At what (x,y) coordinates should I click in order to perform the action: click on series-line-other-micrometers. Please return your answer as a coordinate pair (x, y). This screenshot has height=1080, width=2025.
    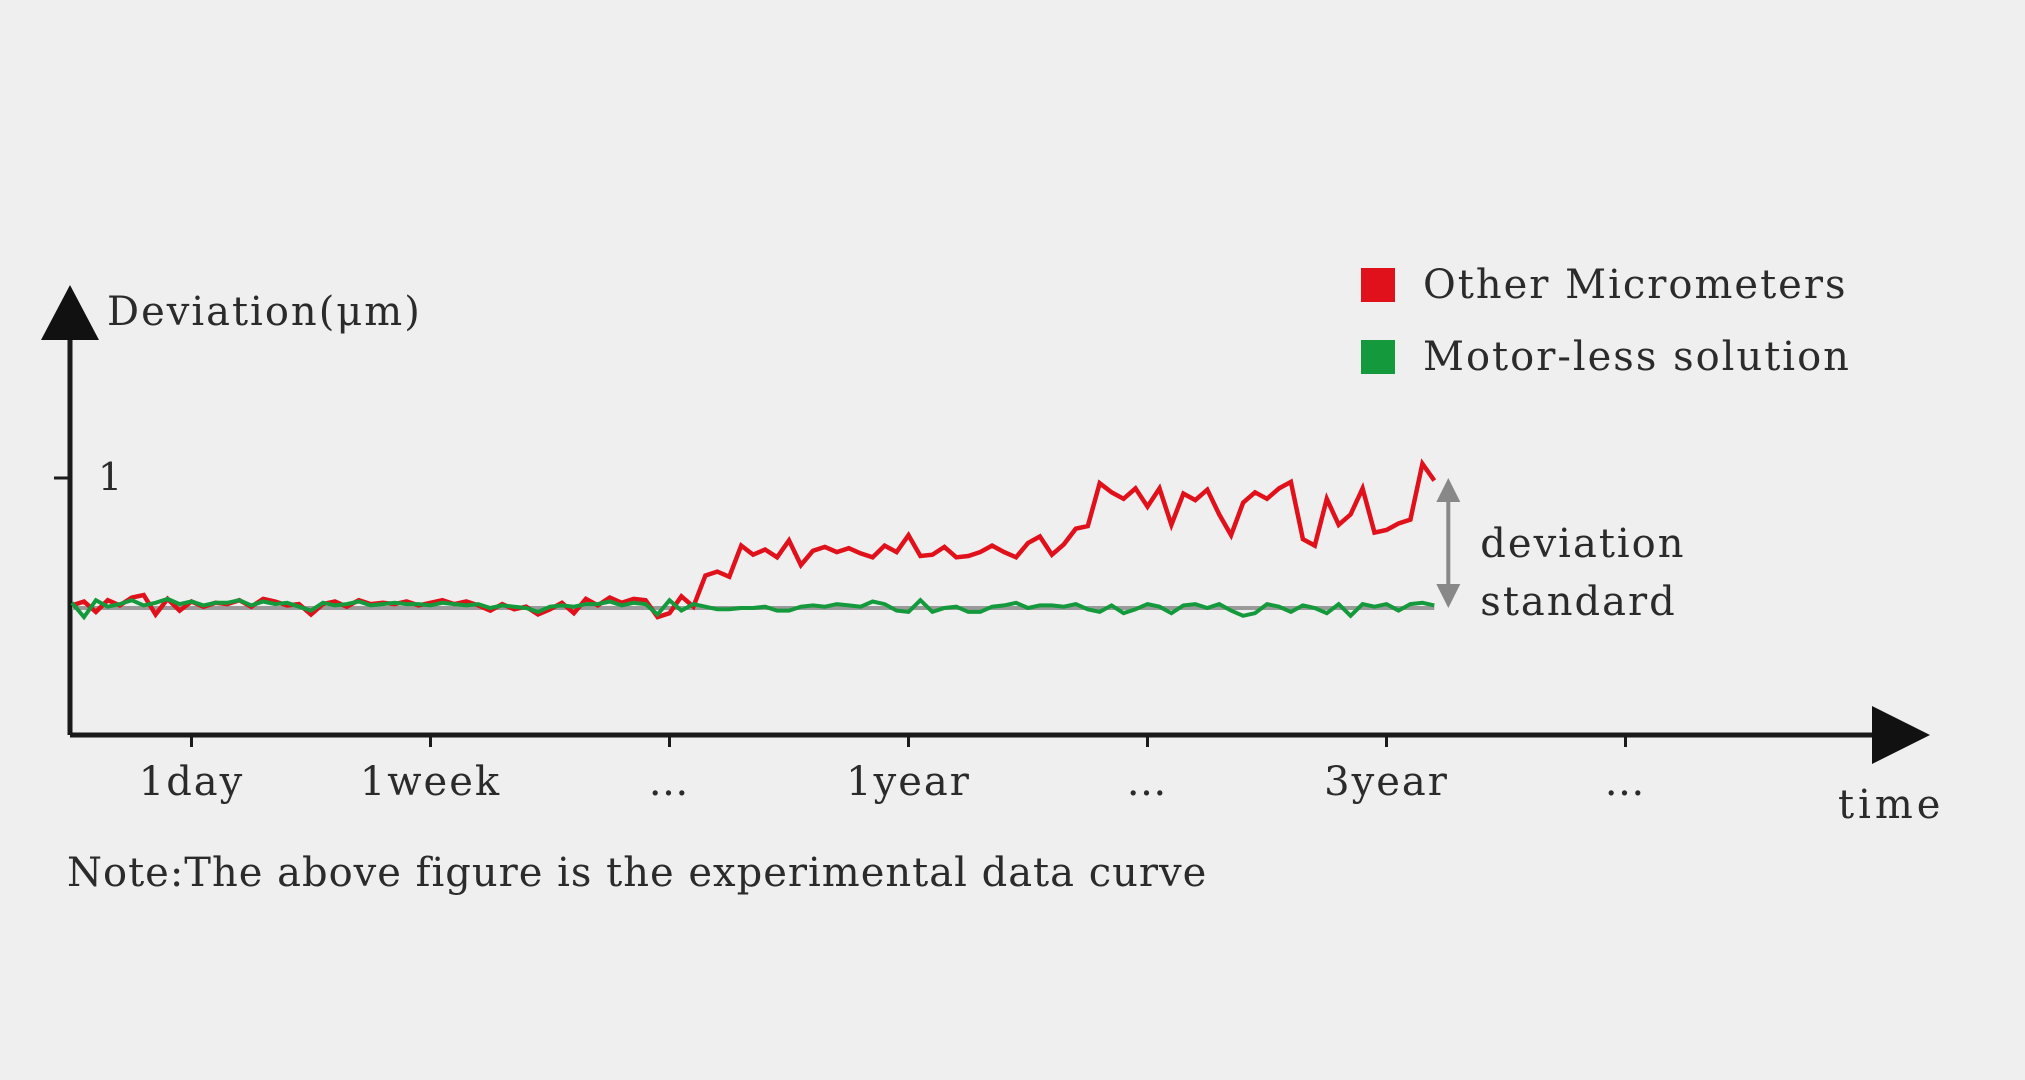
    Looking at the image, I should click on (754, 539).